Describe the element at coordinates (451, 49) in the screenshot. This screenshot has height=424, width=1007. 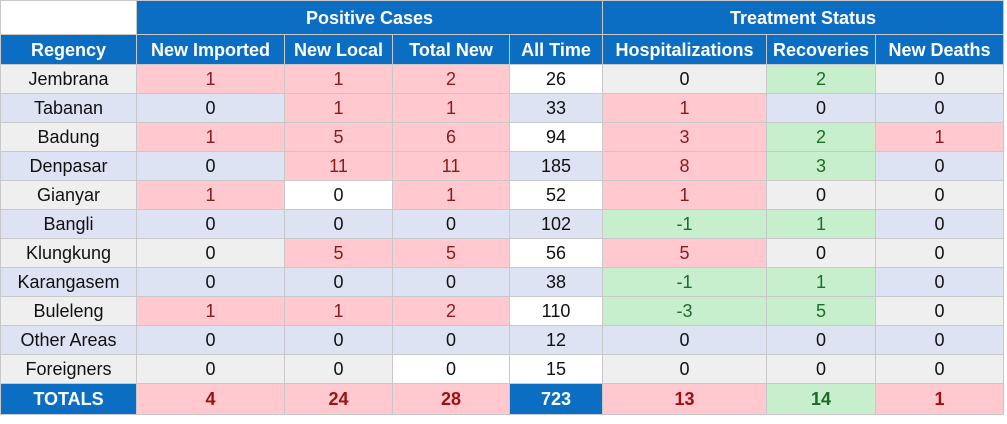
I see `column-header-total-new: Total New` at that location.